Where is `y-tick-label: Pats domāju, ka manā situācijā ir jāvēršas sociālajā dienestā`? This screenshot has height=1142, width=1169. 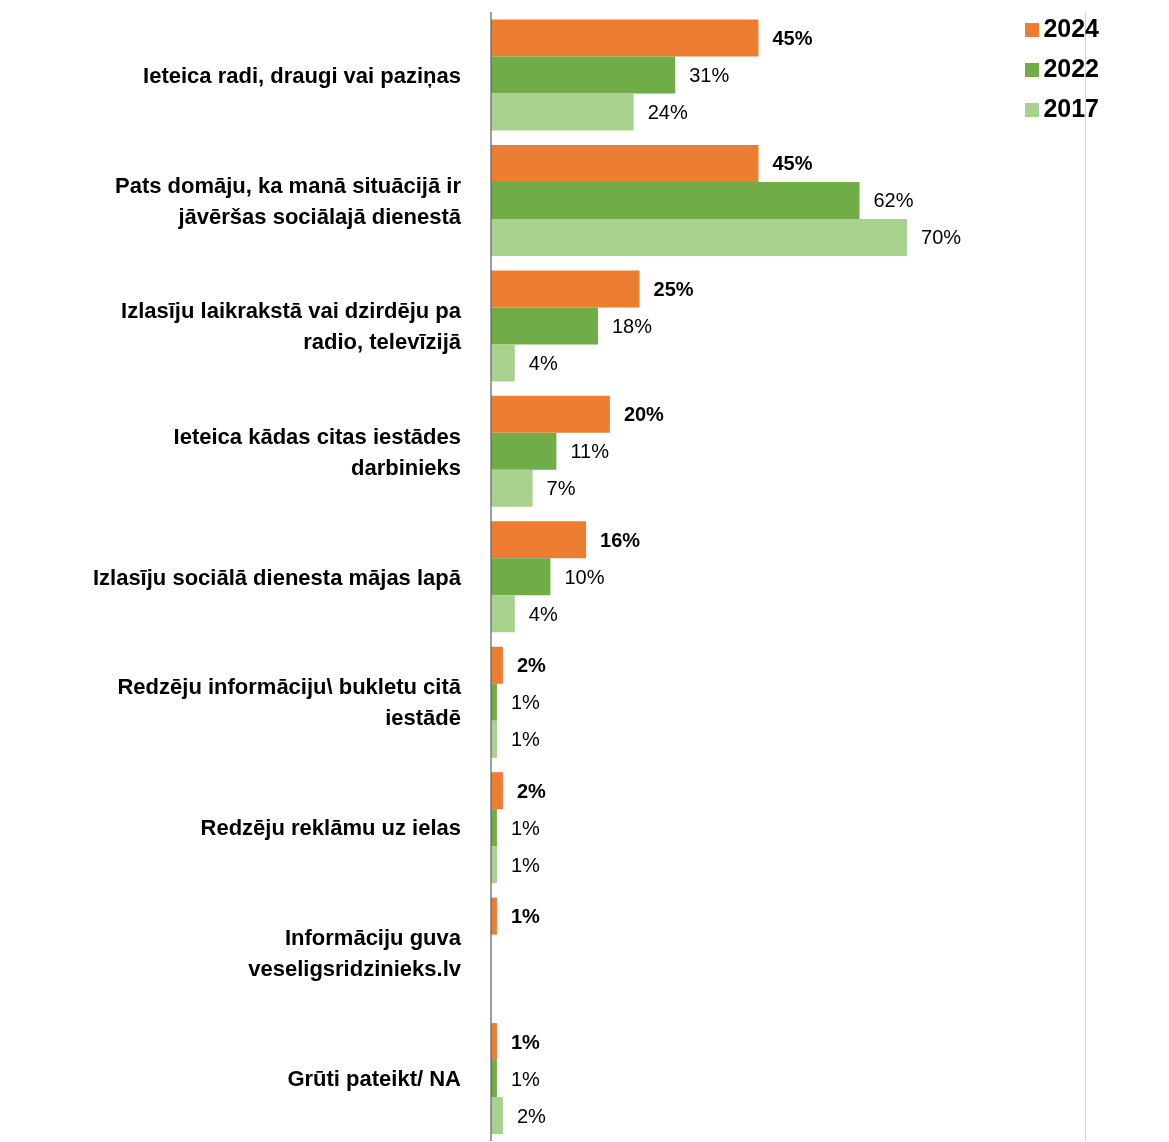 y-tick-label: Pats domāju, ka manā situācijā ir jāvēršas sociālajā dienestā is located at coordinates (288, 200).